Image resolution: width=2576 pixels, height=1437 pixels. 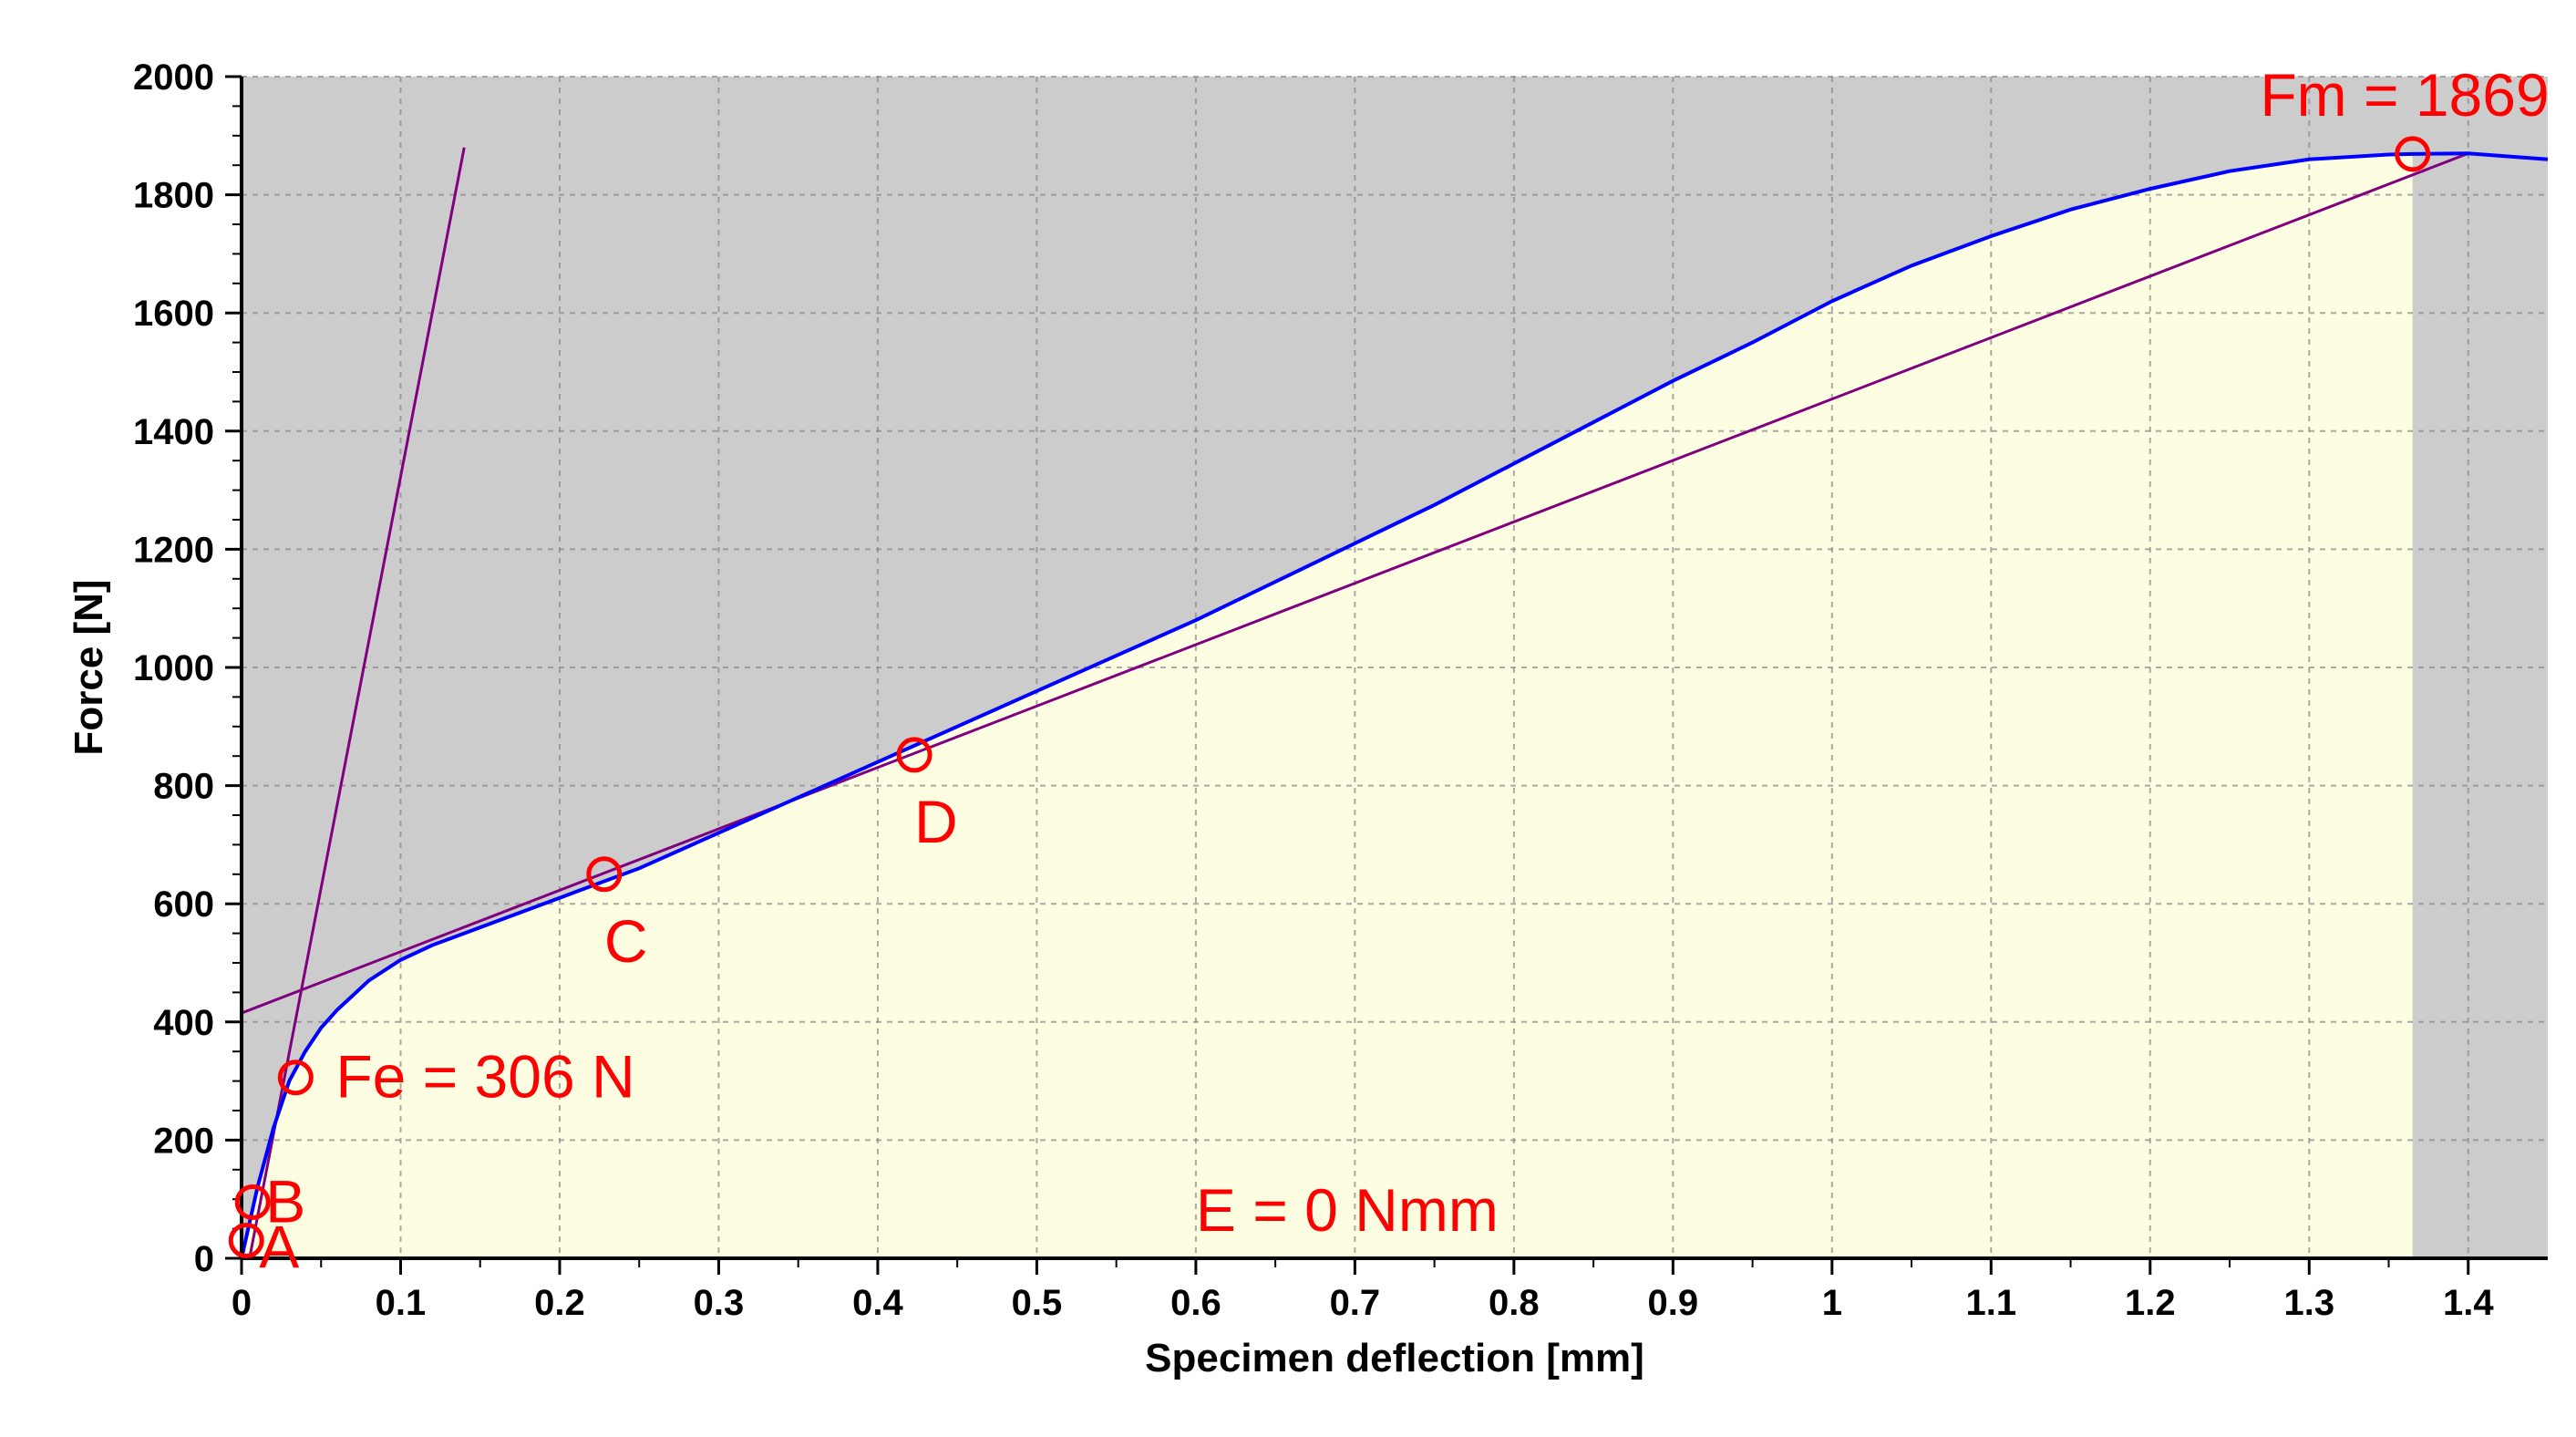 What do you see at coordinates (183, 1023) in the screenshot?
I see `y-tick-label: 400` at bounding box center [183, 1023].